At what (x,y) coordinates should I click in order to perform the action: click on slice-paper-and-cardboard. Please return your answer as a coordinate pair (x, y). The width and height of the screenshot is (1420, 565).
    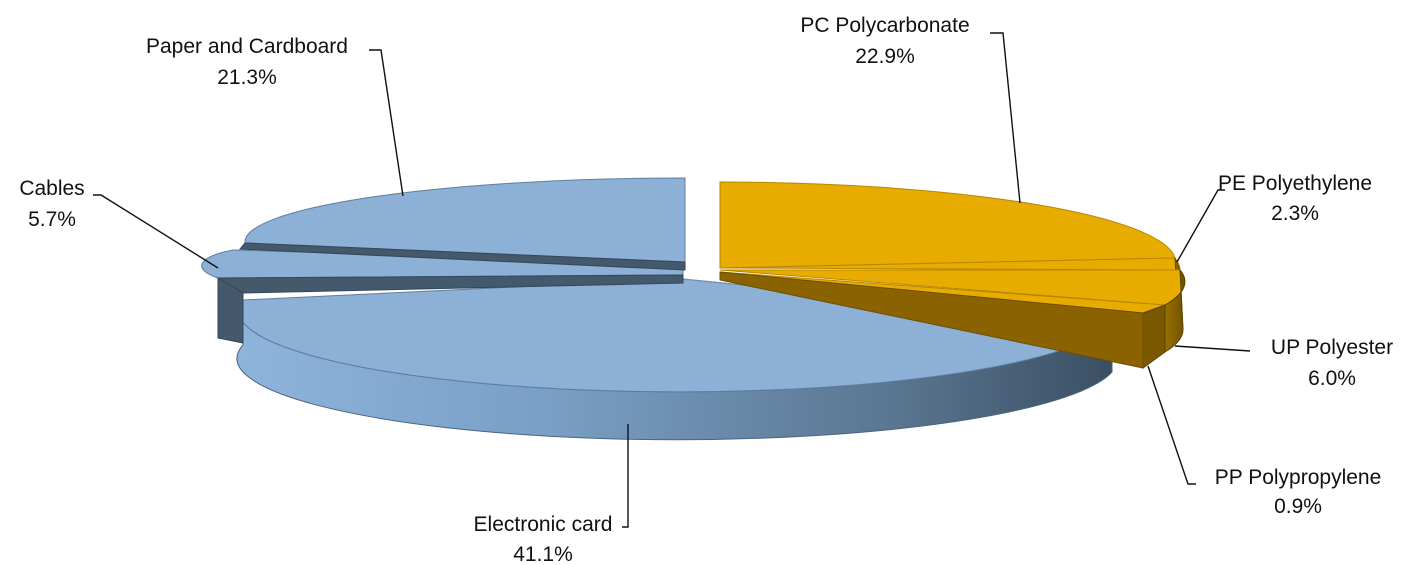
    Looking at the image, I should click on (462, 224).